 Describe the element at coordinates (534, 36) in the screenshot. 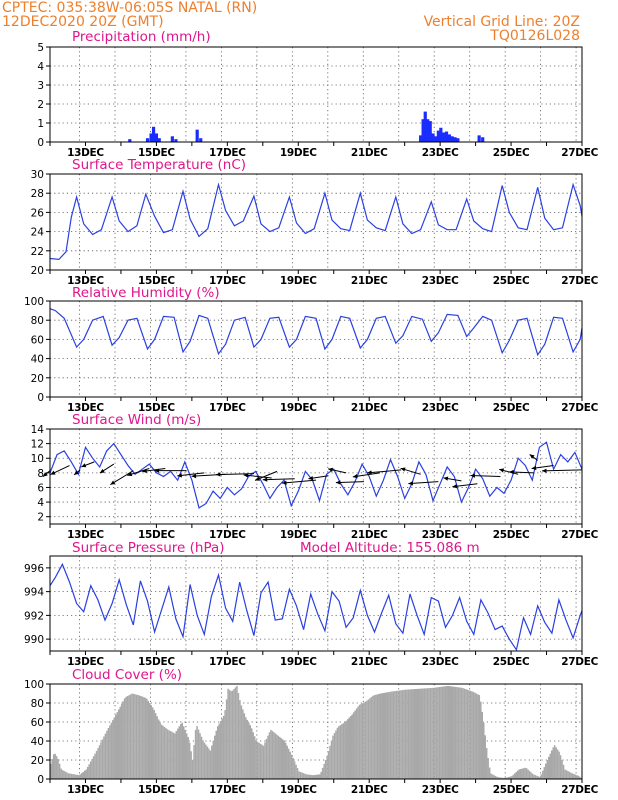

I see `header-model-id: TQ0126L028` at that location.